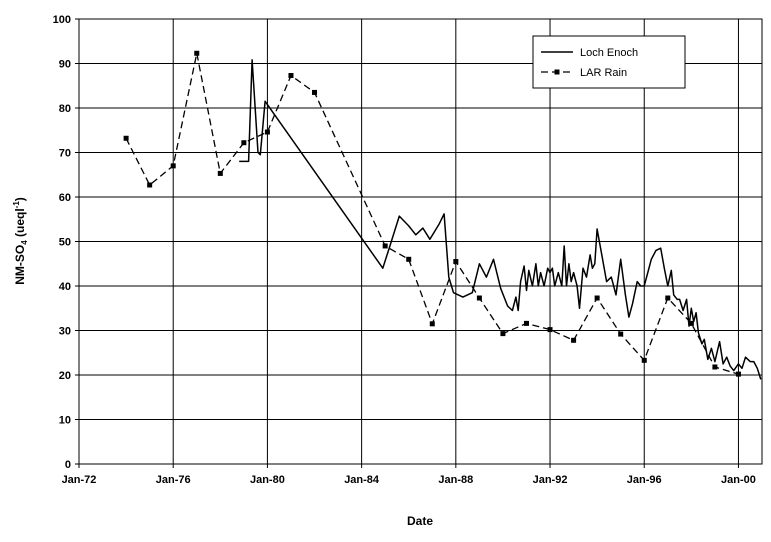 This screenshot has width=771, height=542. I want to click on y-tick-label: 90, so click(65, 65).